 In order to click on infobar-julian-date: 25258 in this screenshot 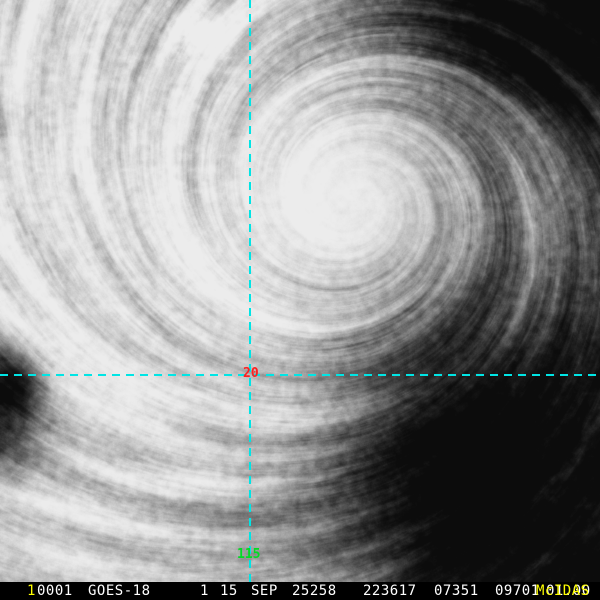, I will do `click(314, 591)`.